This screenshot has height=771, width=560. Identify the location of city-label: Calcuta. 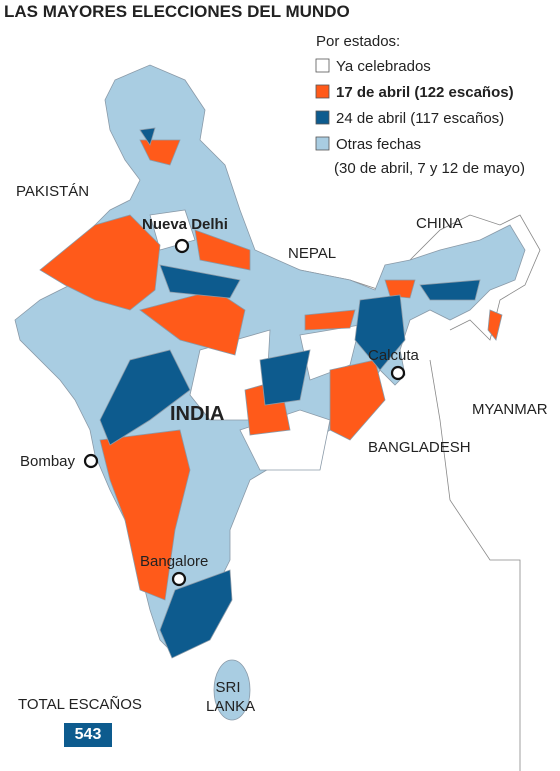
(394, 355).